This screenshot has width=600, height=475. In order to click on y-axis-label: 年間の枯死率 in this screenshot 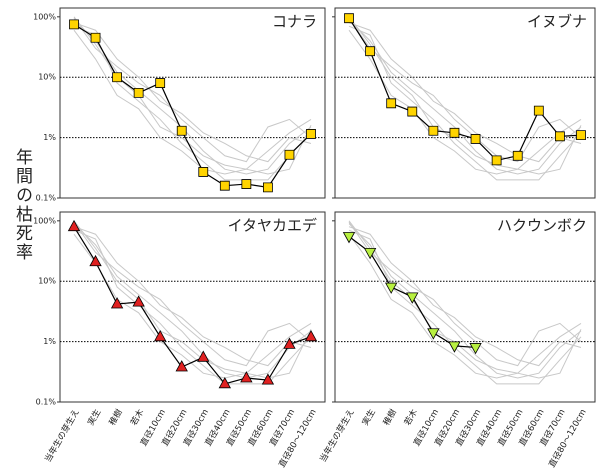, I will do `click(22, 205)`.